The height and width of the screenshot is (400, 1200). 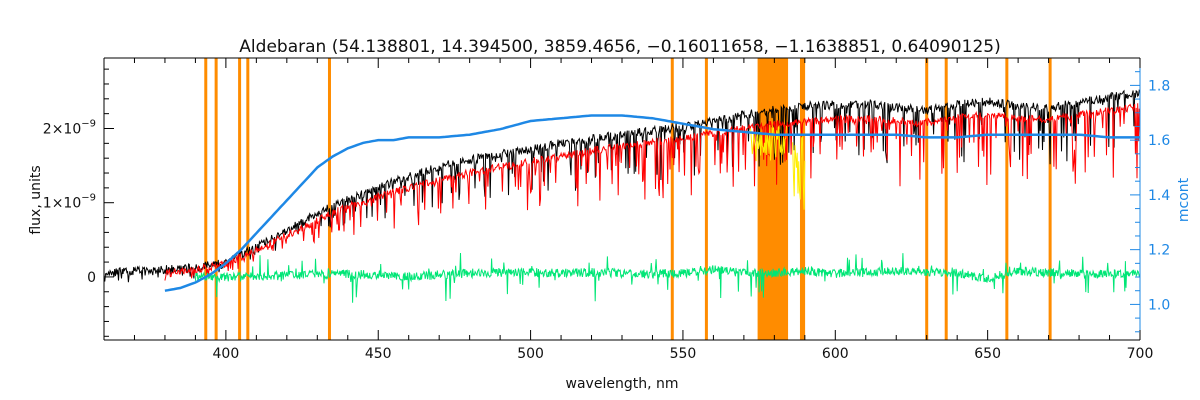 What do you see at coordinates (667, 277) in the screenshot?
I see `series-residual` at bounding box center [667, 277].